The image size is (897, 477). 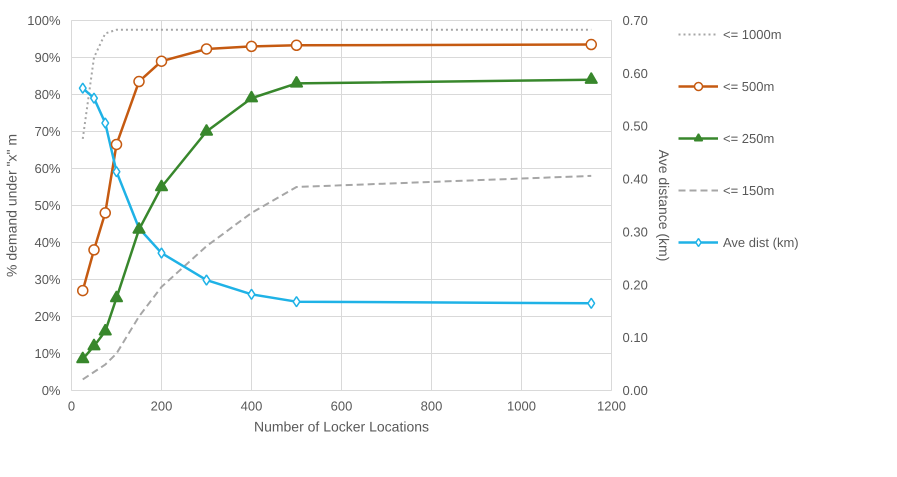 I want to click on y2-tick-label: 0.30, so click(x=635, y=232).